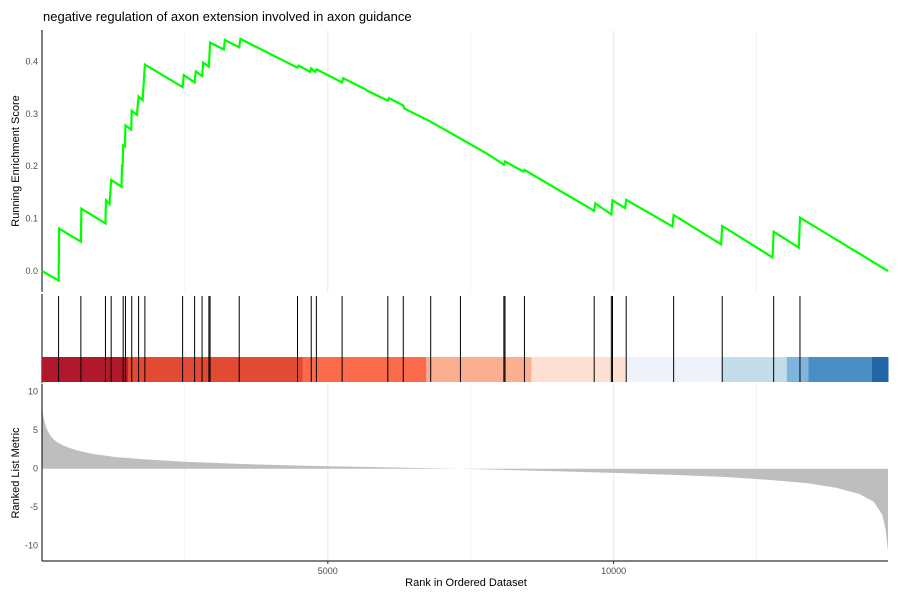 The width and height of the screenshot is (900, 600). I want to click on y-tick-label: 5, so click(35, 430).